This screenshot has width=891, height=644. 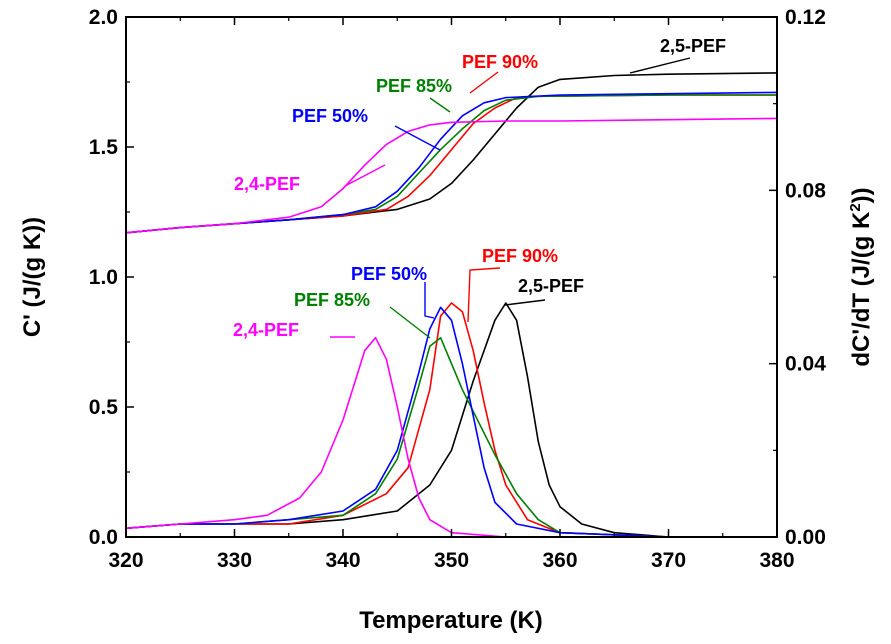 I want to click on callout-line-2-4-pef, so click(x=365, y=175).